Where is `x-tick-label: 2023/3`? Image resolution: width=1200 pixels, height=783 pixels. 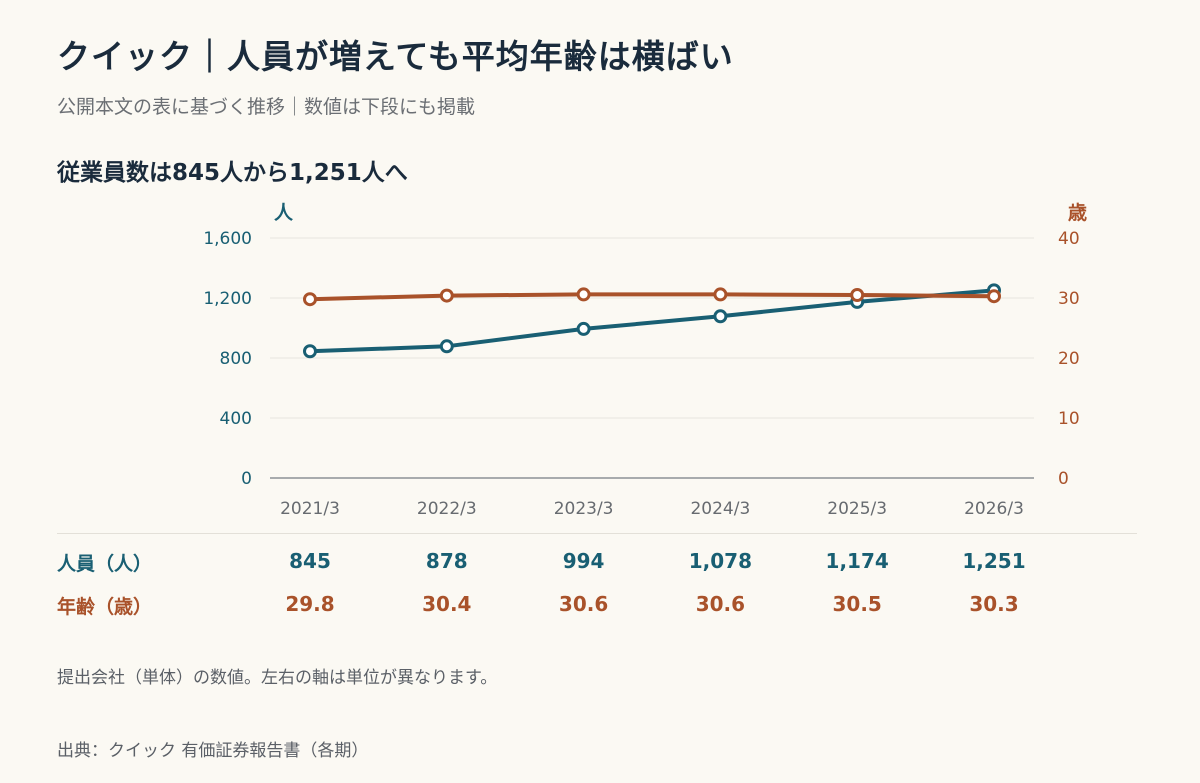 x-tick-label: 2023/3 is located at coordinates (584, 509).